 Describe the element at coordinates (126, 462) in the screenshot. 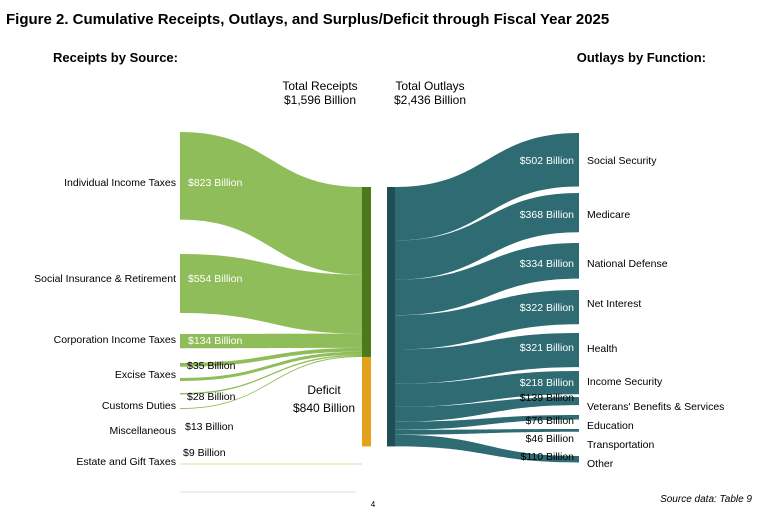

I see `receipt-name-estate-and-gift-taxes: Estate and Gift Taxes` at that location.